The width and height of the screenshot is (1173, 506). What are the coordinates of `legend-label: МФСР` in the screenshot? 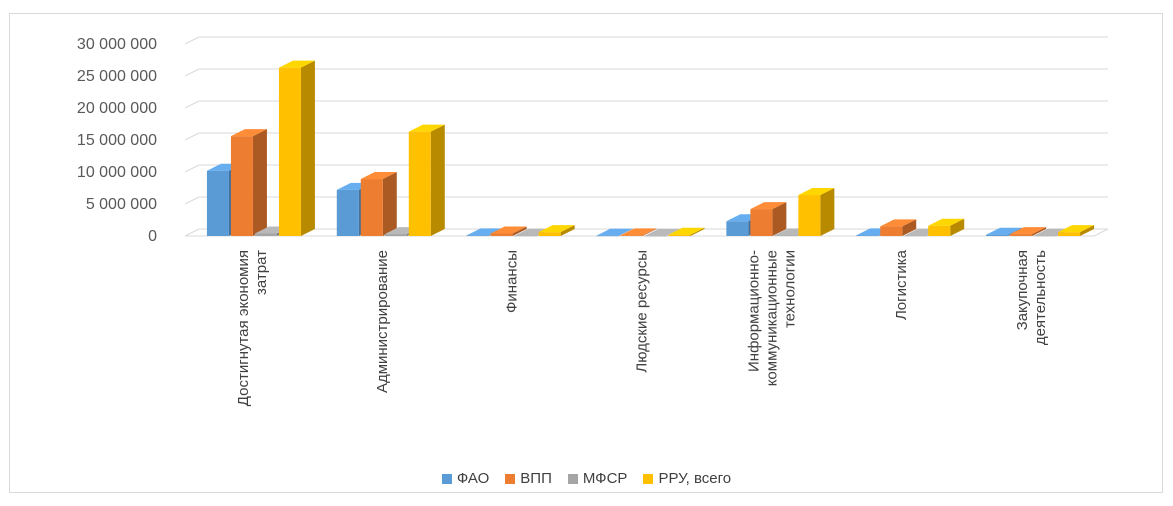 It's located at (605, 478).